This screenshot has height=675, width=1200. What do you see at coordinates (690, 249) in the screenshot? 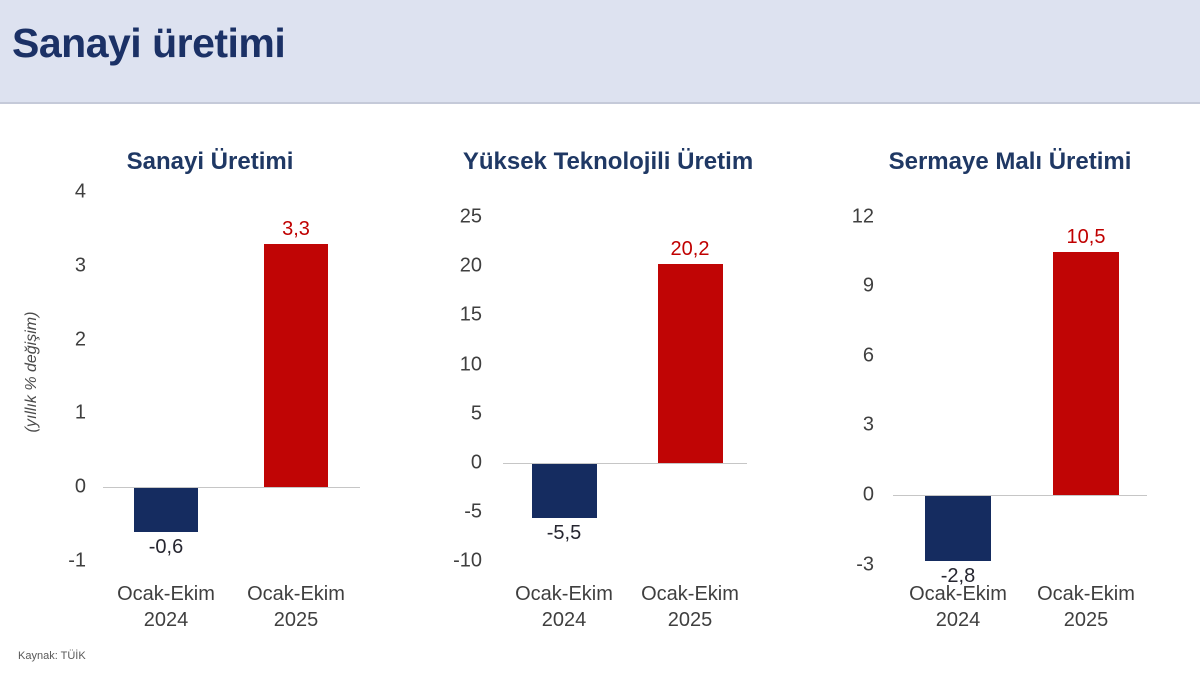
I see `bar-value-label: 20,2` at bounding box center [690, 249].